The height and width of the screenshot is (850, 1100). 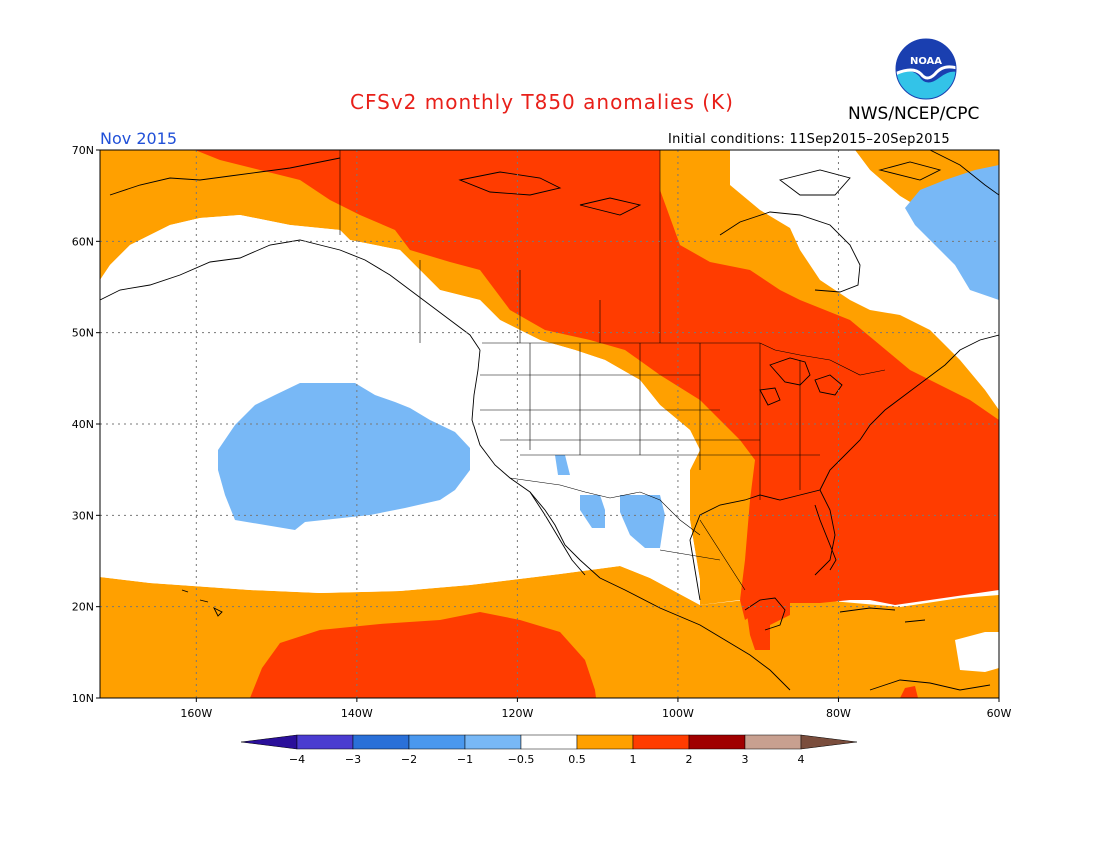 What do you see at coordinates (745, 759) in the screenshot?
I see `colorbar-label: 3` at bounding box center [745, 759].